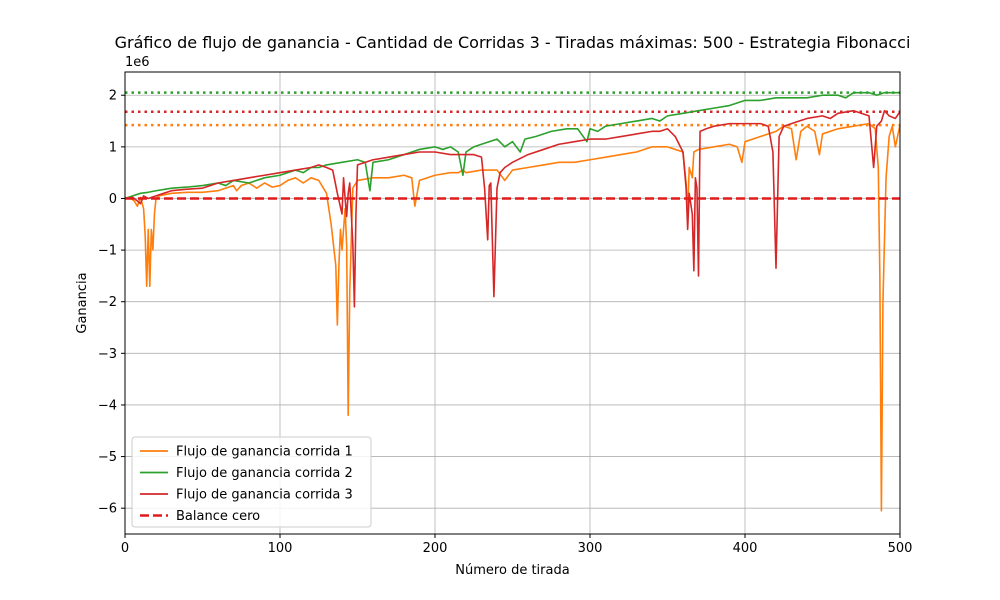  What do you see at coordinates (137, 62) in the screenshot?
I see `y-axis-multiplier: 1e6` at bounding box center [137, 62].